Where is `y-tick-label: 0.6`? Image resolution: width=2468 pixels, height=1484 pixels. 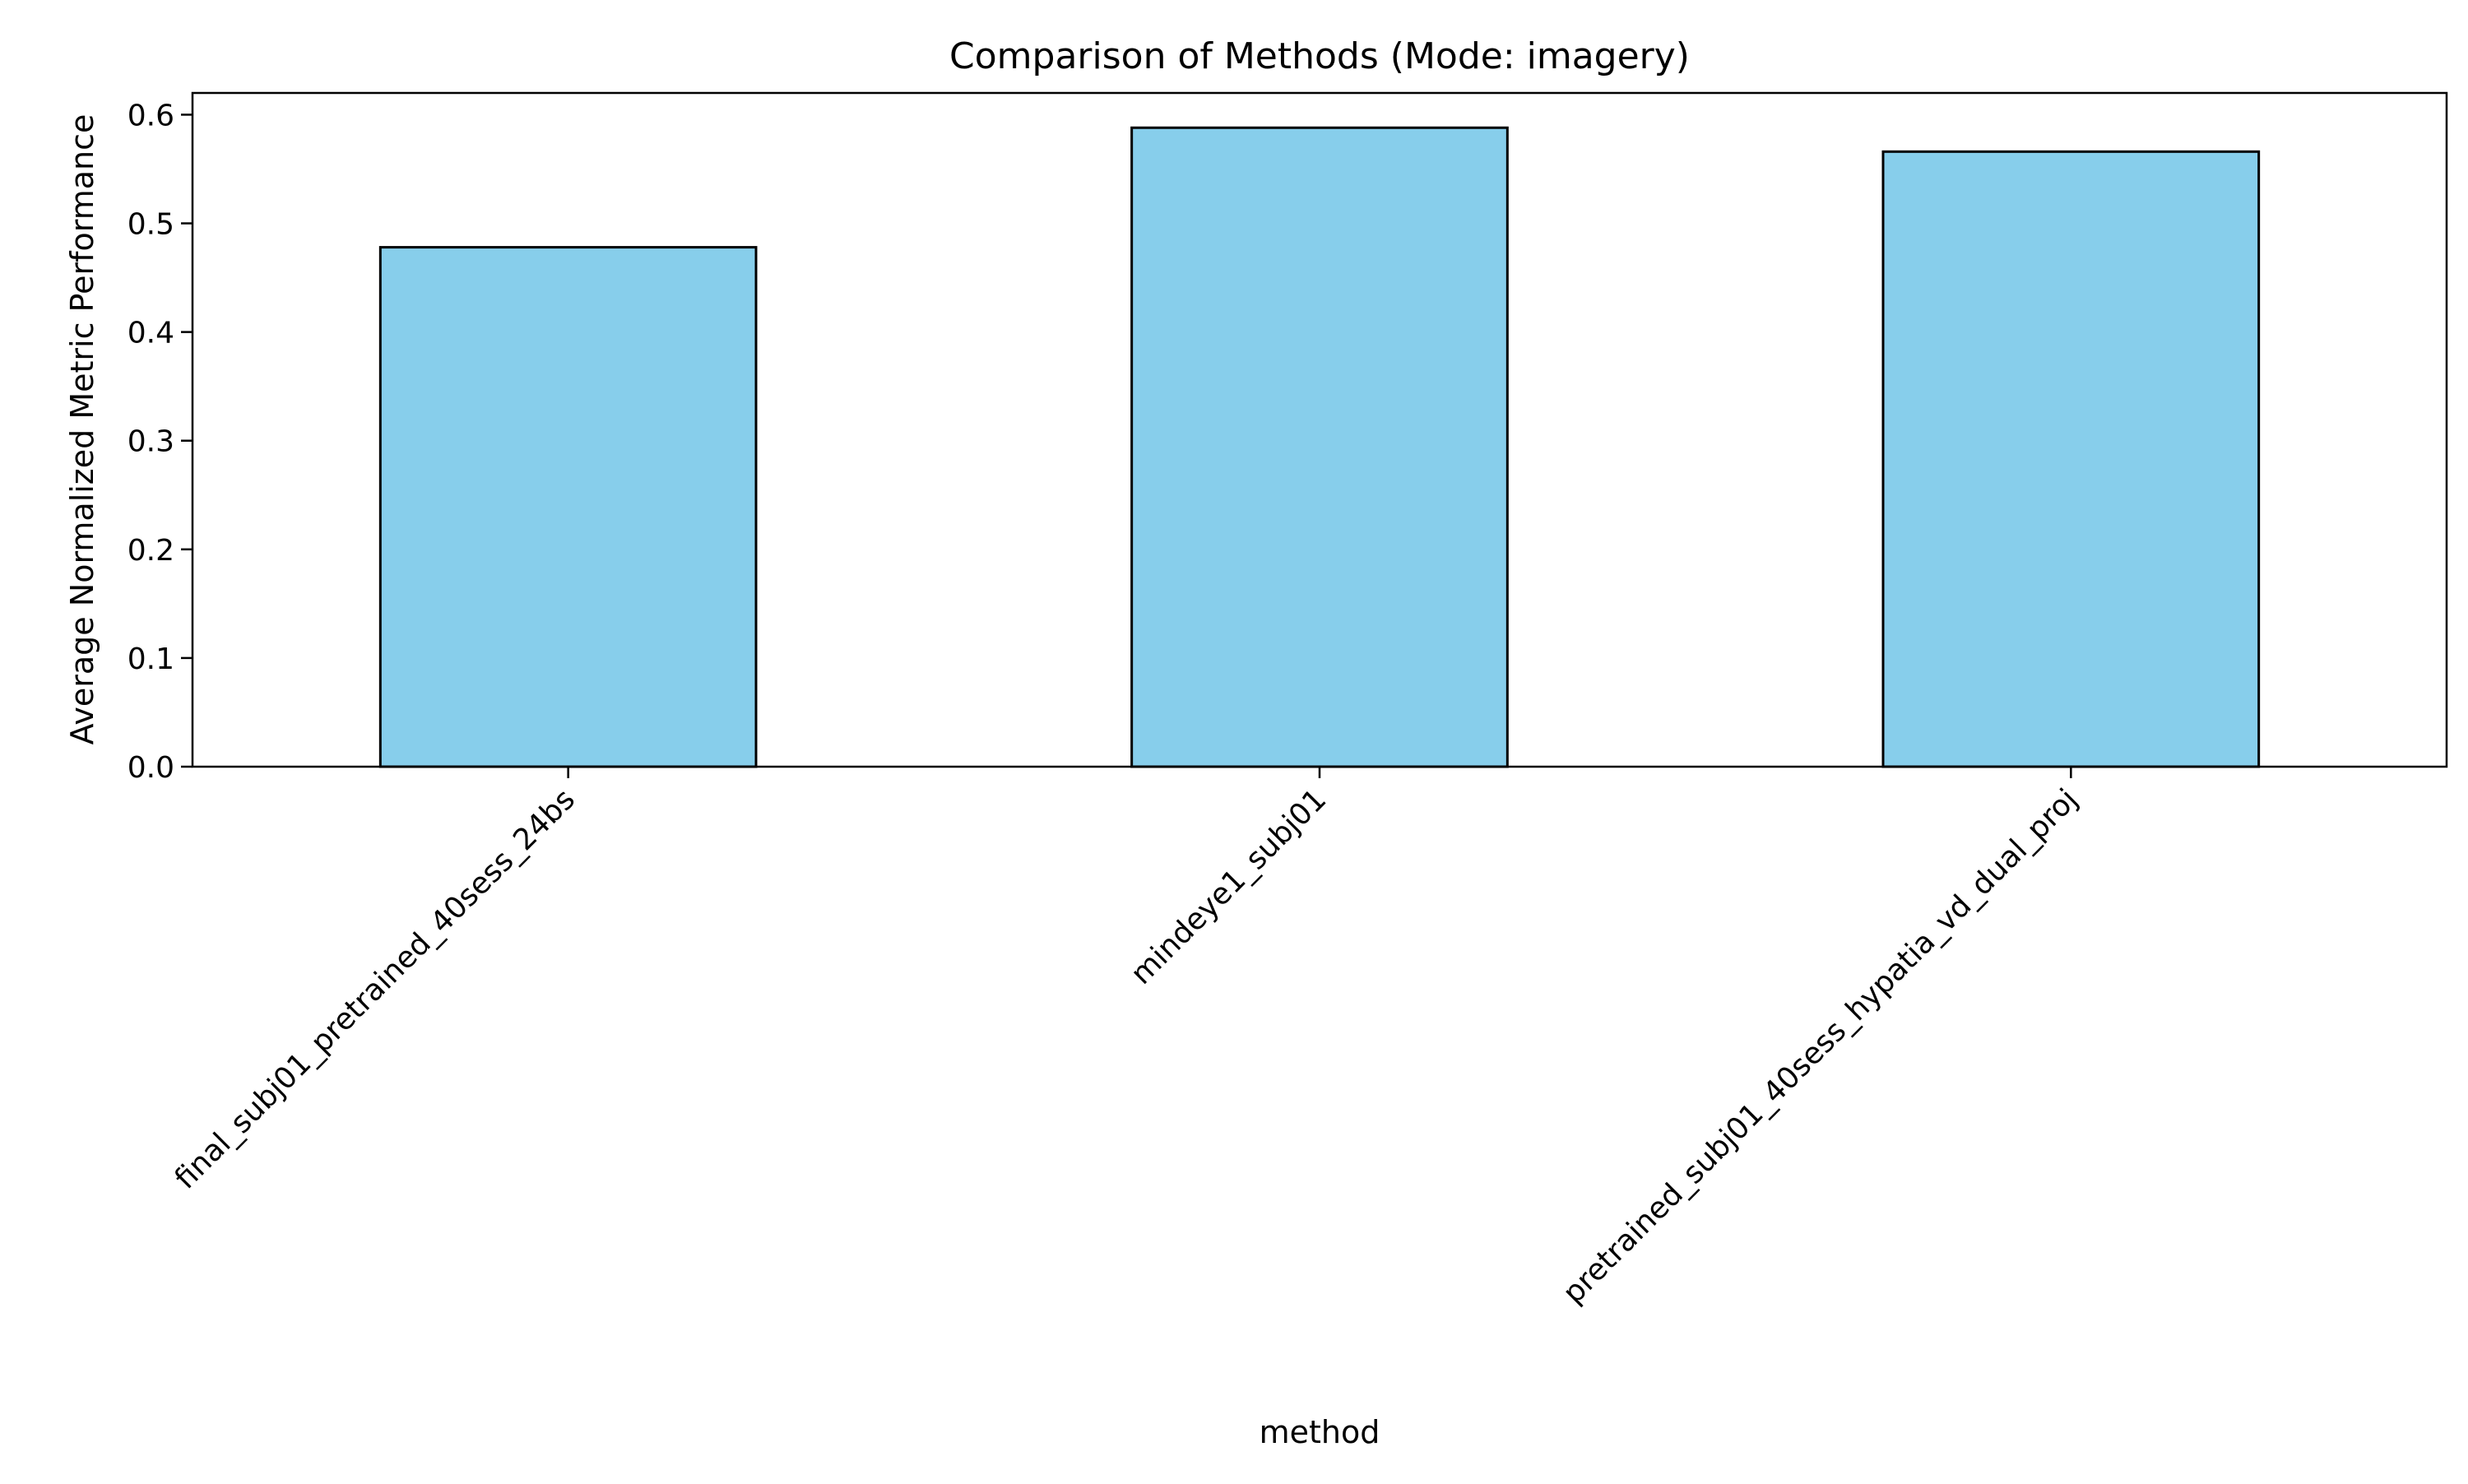
y-tick-label: 0.6 is located at coordinates (151, 115).